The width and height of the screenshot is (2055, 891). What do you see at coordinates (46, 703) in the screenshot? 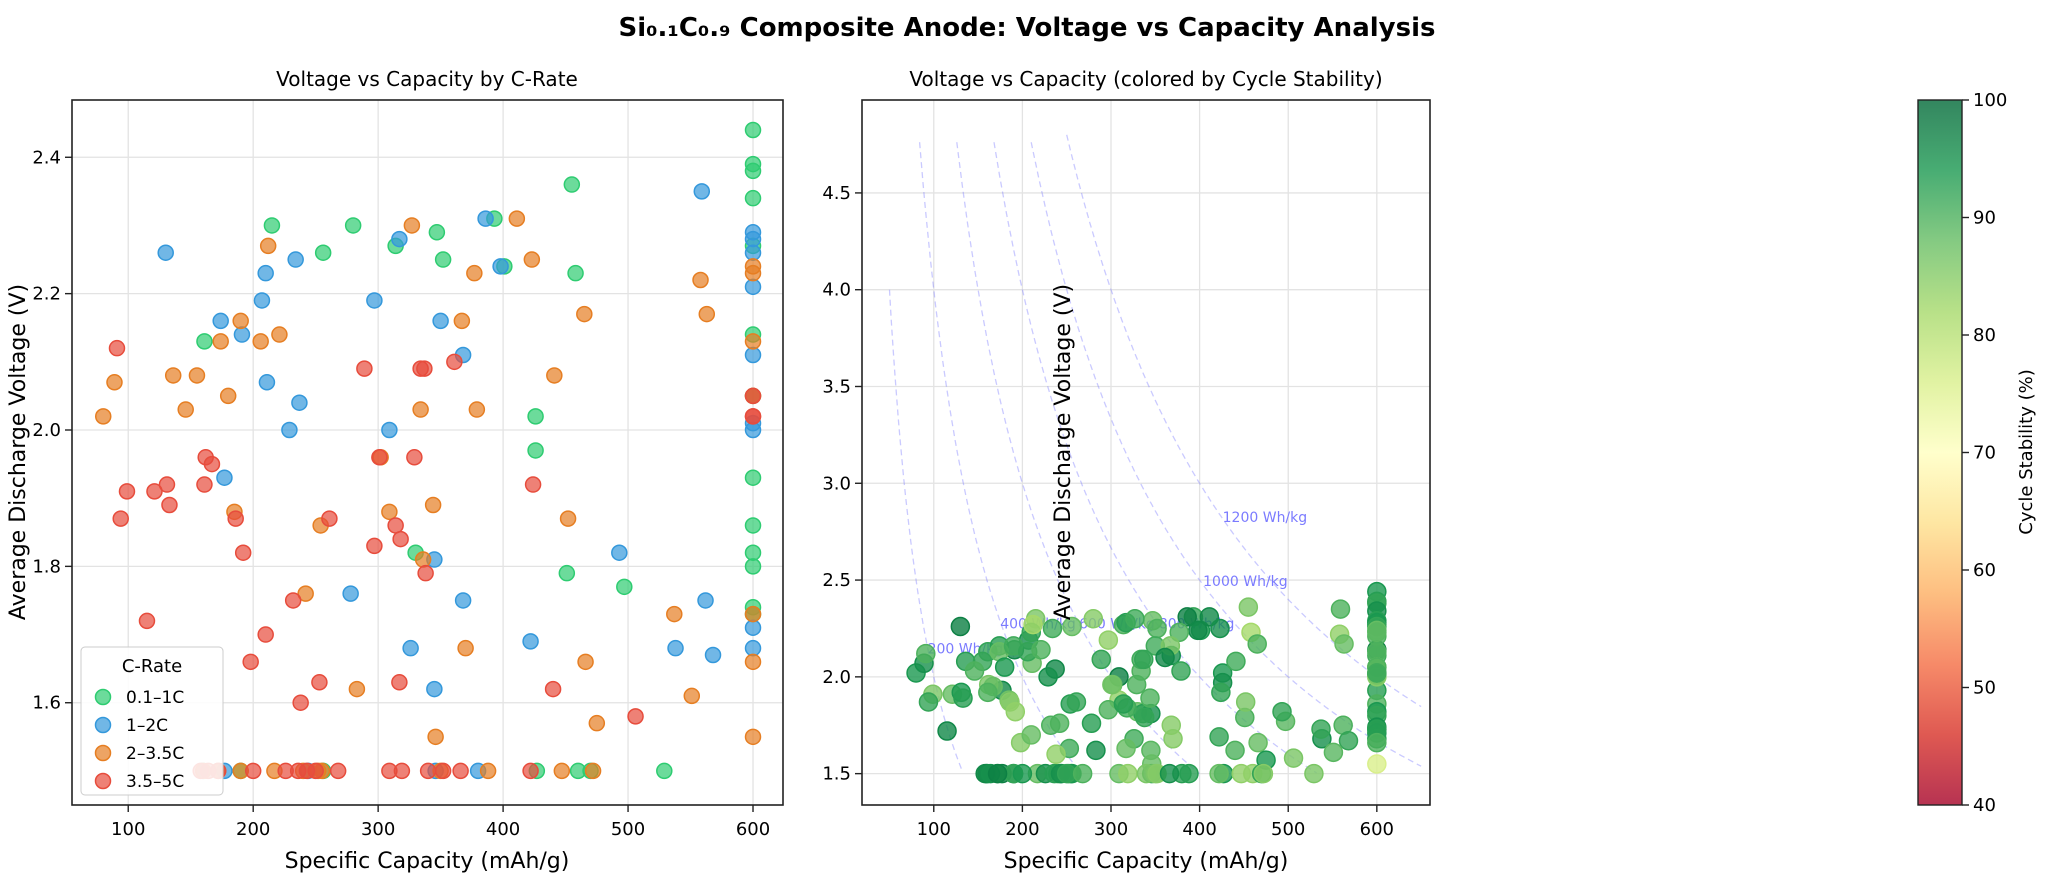
I see `y-tick-label: 1.6` at bounding box center [46, 703].